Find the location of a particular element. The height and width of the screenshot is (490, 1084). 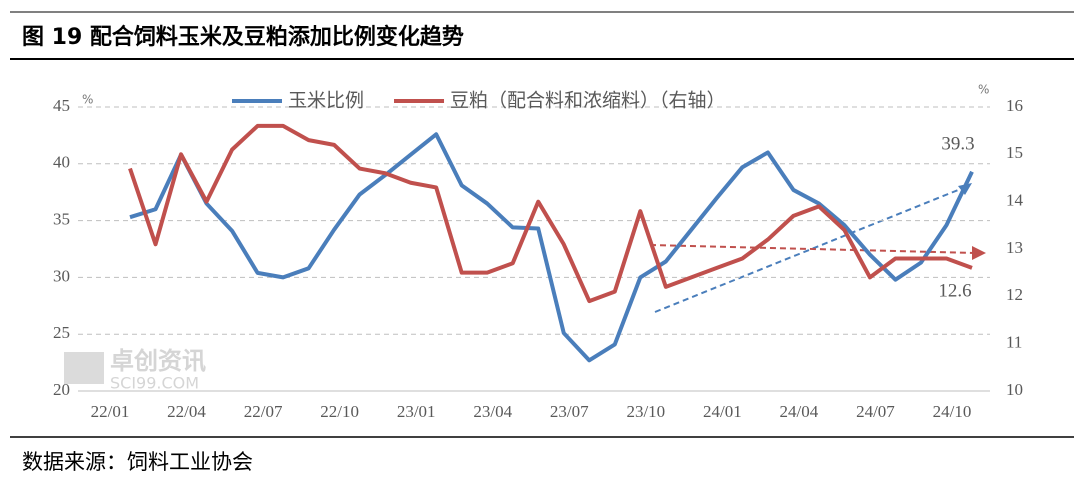

y2-tick-label: 10 is located at coordinates (1014, 389).